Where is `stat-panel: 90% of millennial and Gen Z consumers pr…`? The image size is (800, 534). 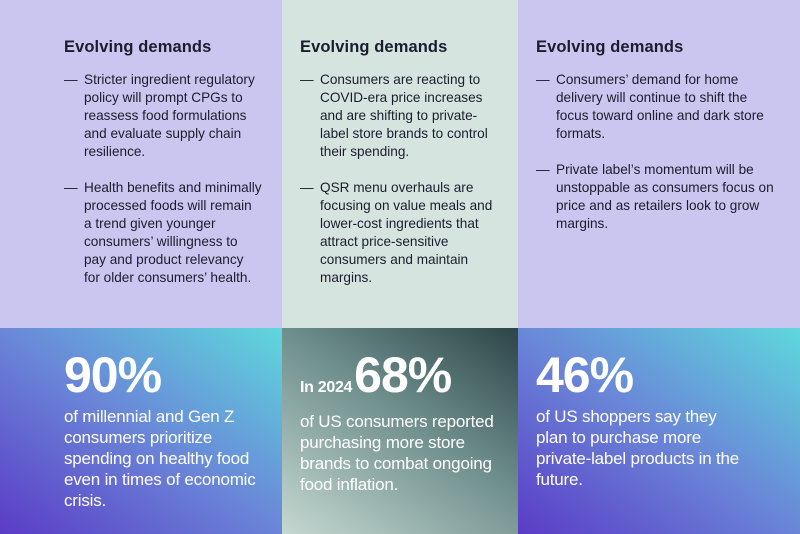
stat-panel: 90% of millennial and Gen Z consumers pr… is located at coordinates (141, 431).